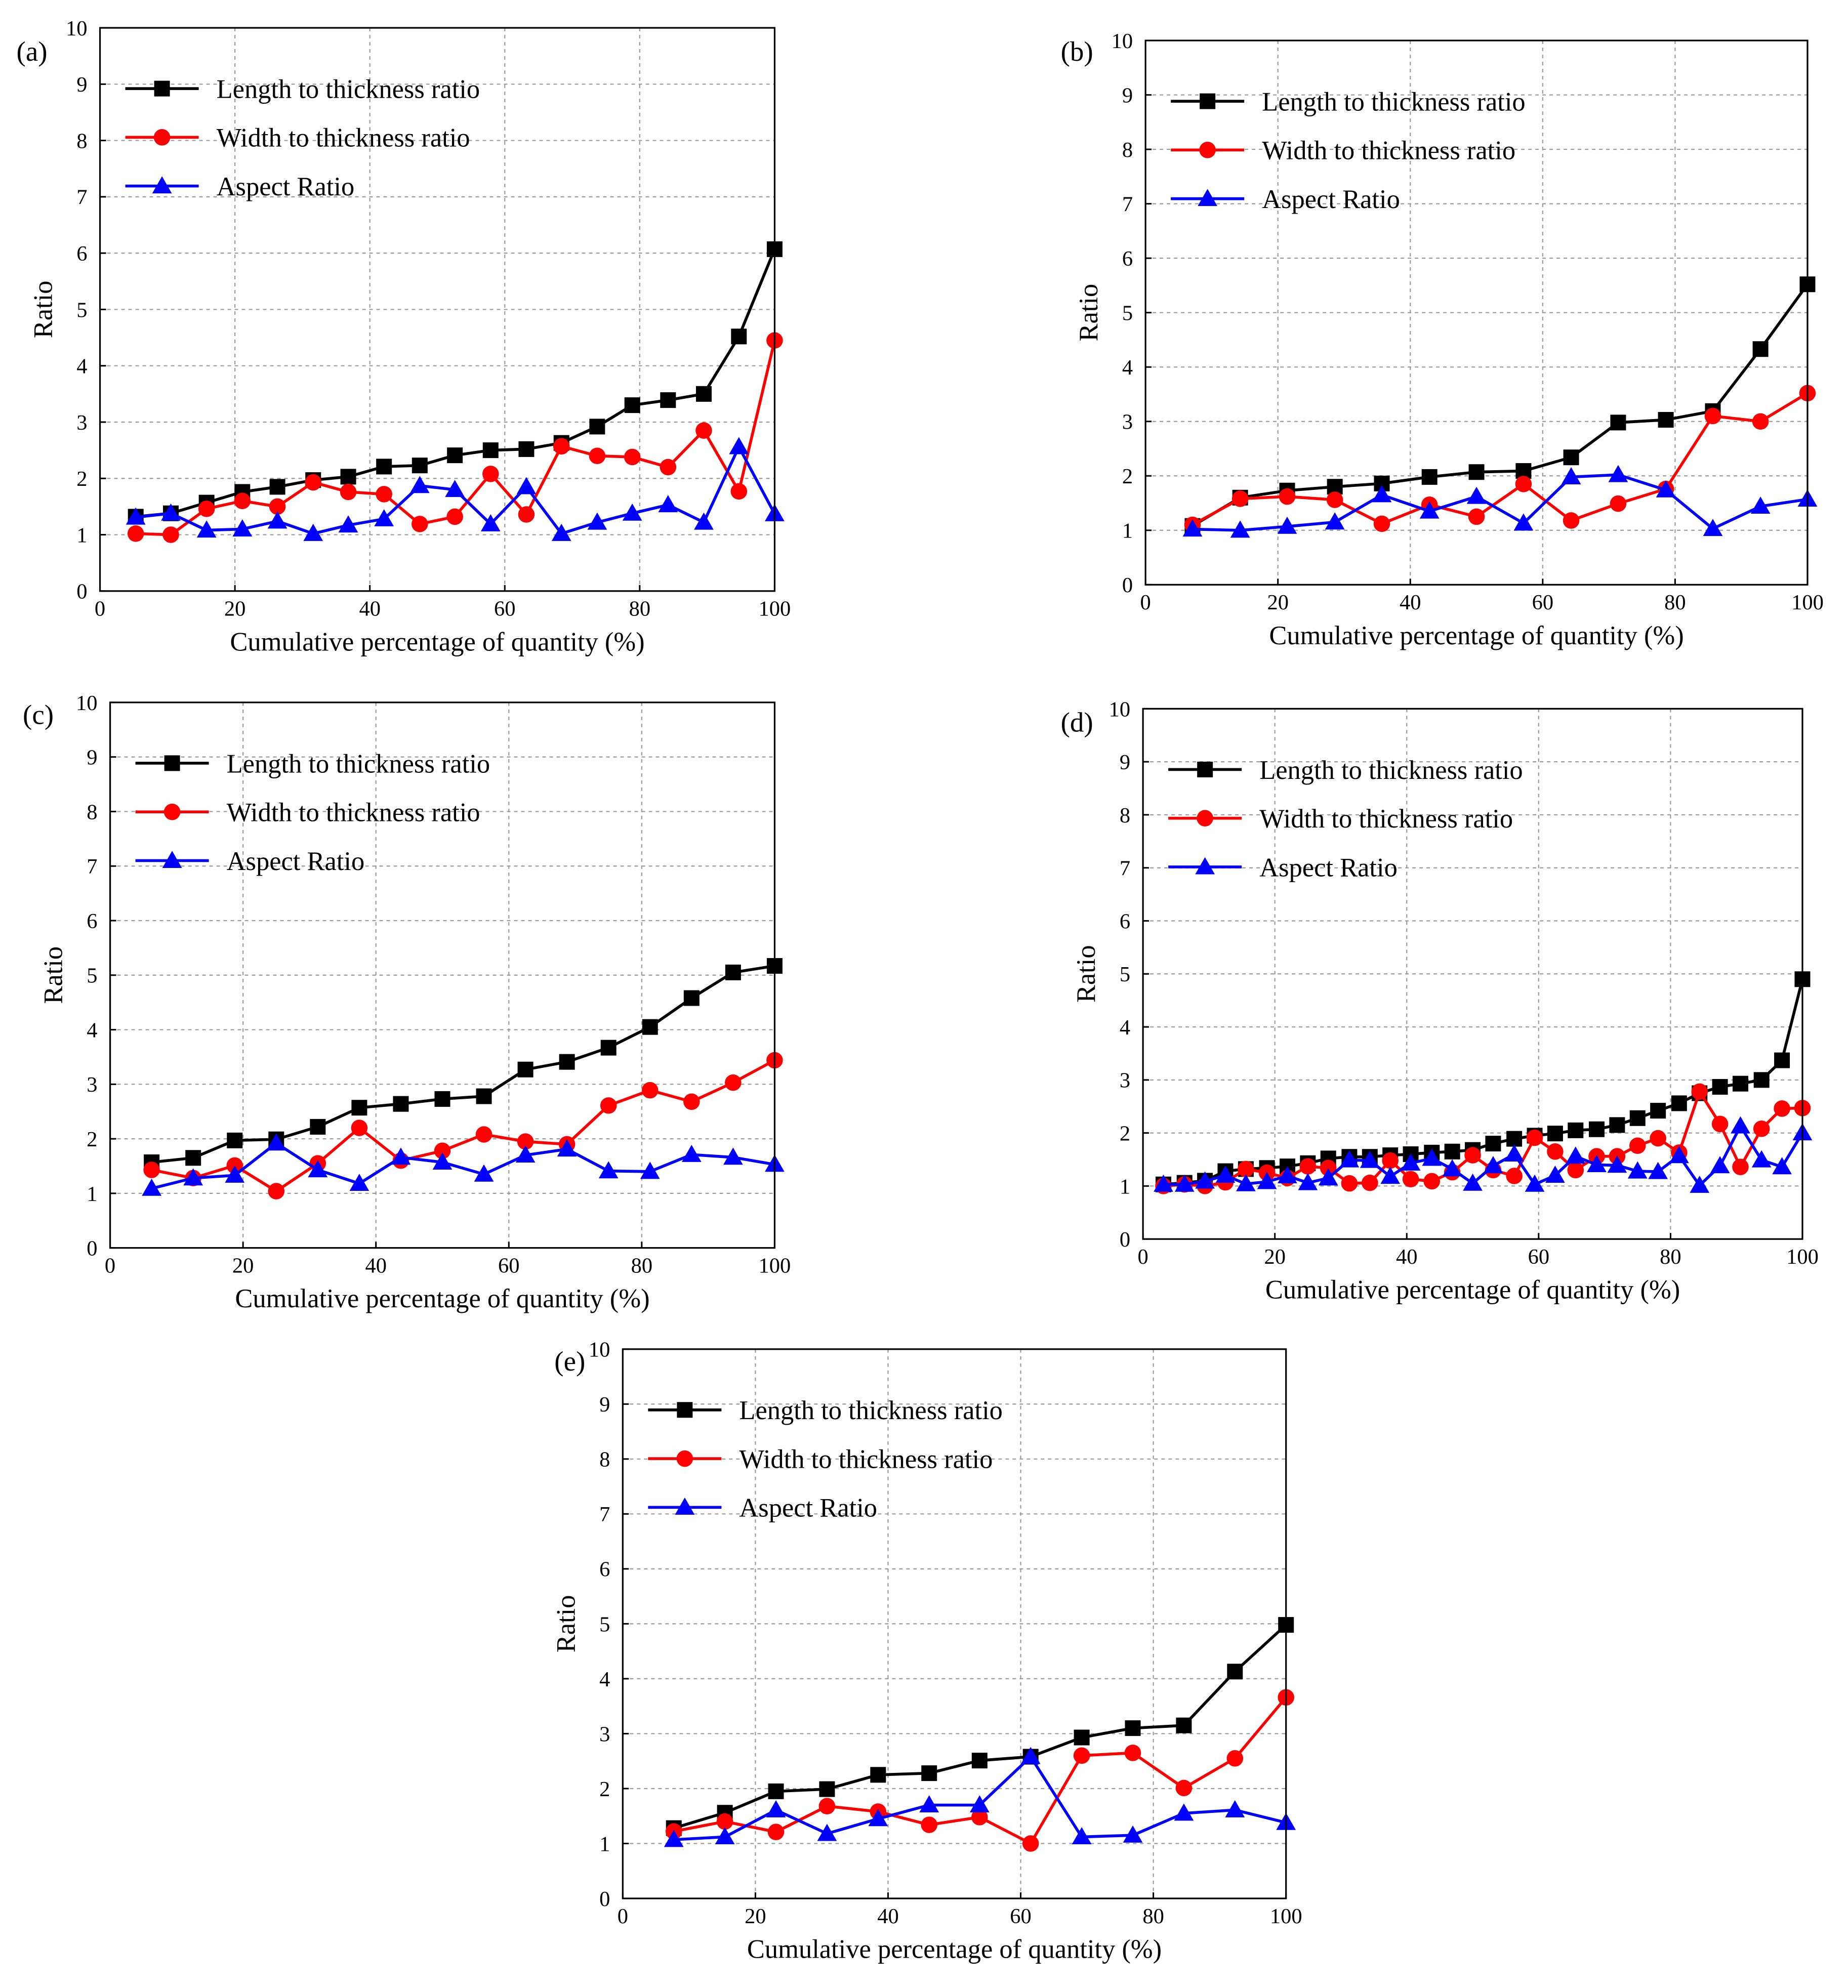 This screenshot has width=1848, height=1988. I want to click on y-tick-label: 6, so click(1125, 921).